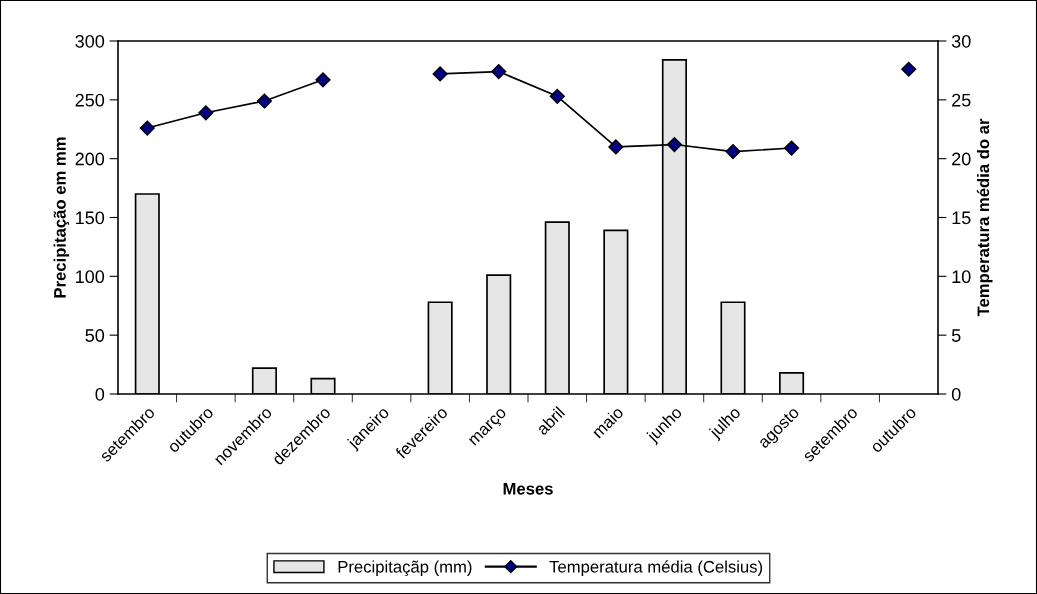  What do you see at coordinates (956, 394) in the screenshot?
I see `y2-tick-label: 0` at bounding box center [956, 394].